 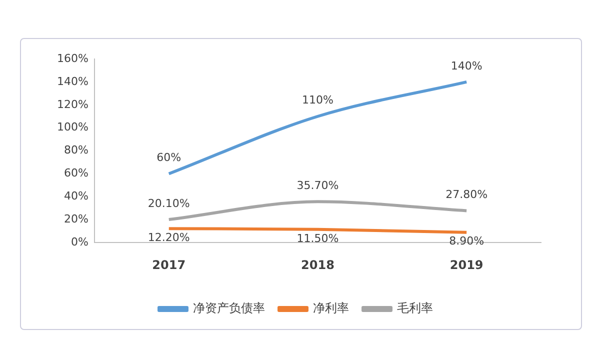 What do you see at coordinates (76, 173) in the screenshot?
I see `y-tick-label: 60%` at bounding box center [76, 173].